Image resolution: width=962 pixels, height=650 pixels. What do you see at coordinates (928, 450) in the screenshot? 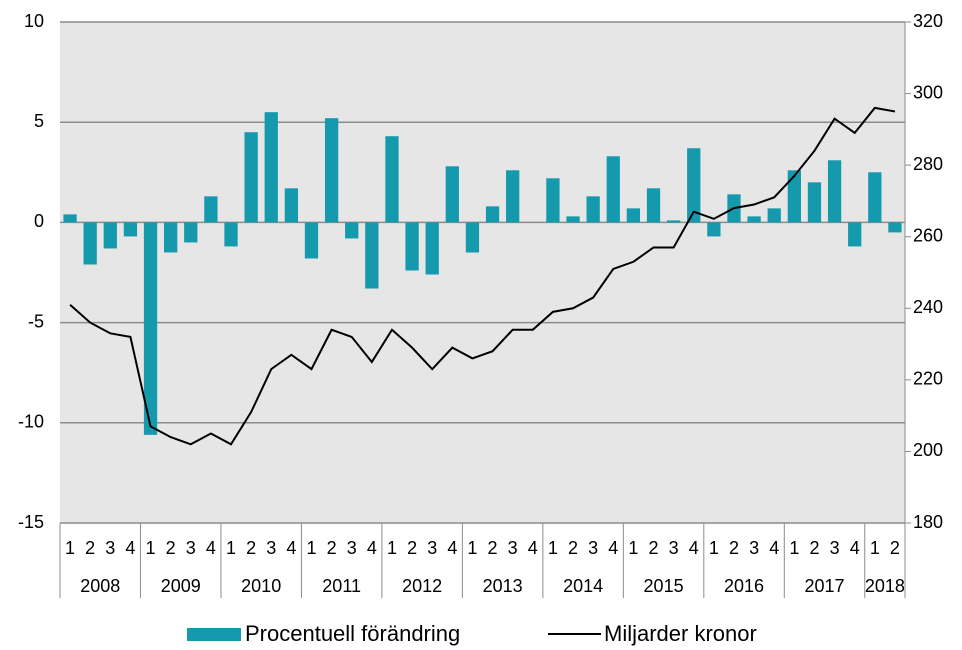
I see `y2-tick-label: 200` at bounding box center [928, 450].